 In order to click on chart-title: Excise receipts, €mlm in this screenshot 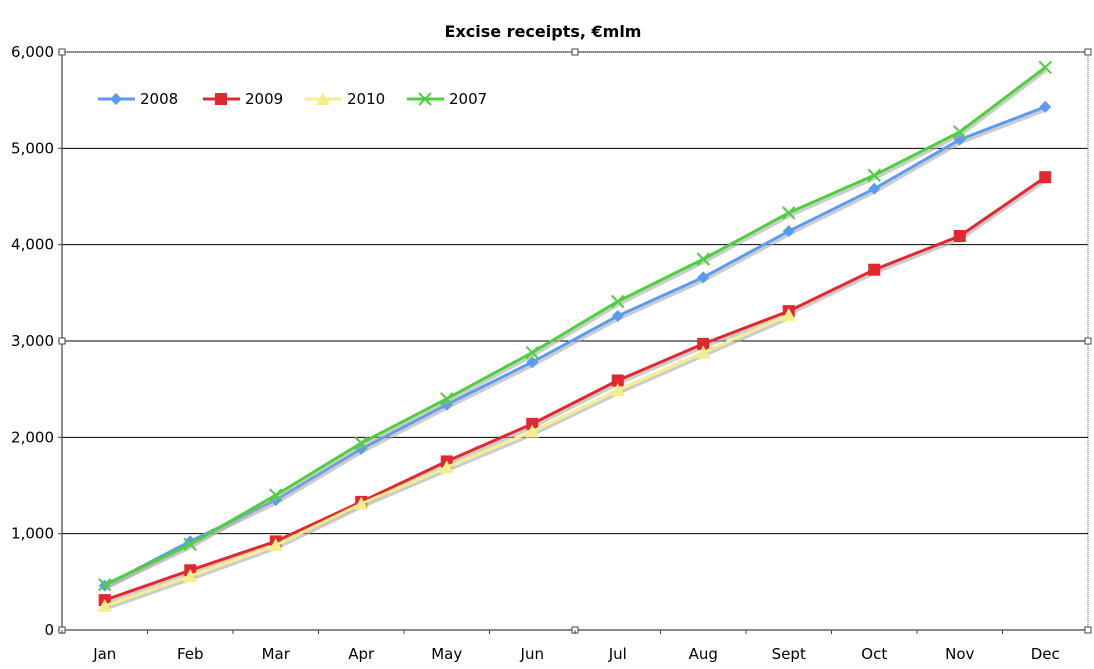, I will do `click(543, 31)`.